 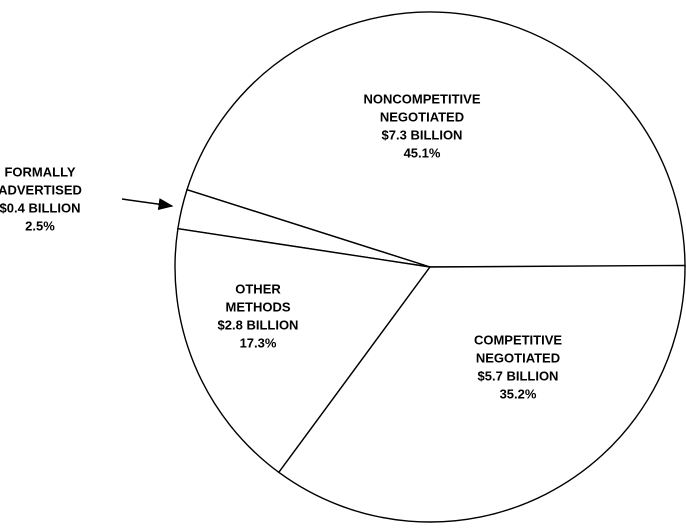 I want to click on label-arrow, so click(x=147, y=204).